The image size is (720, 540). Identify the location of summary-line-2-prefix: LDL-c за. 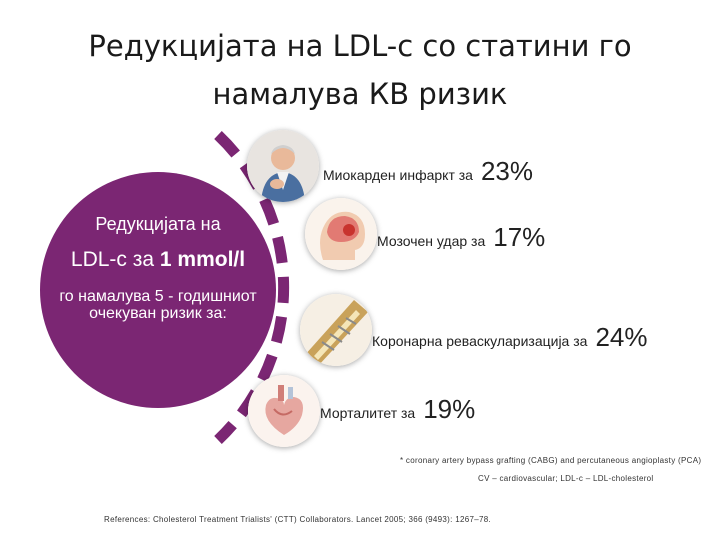
(115, 259).